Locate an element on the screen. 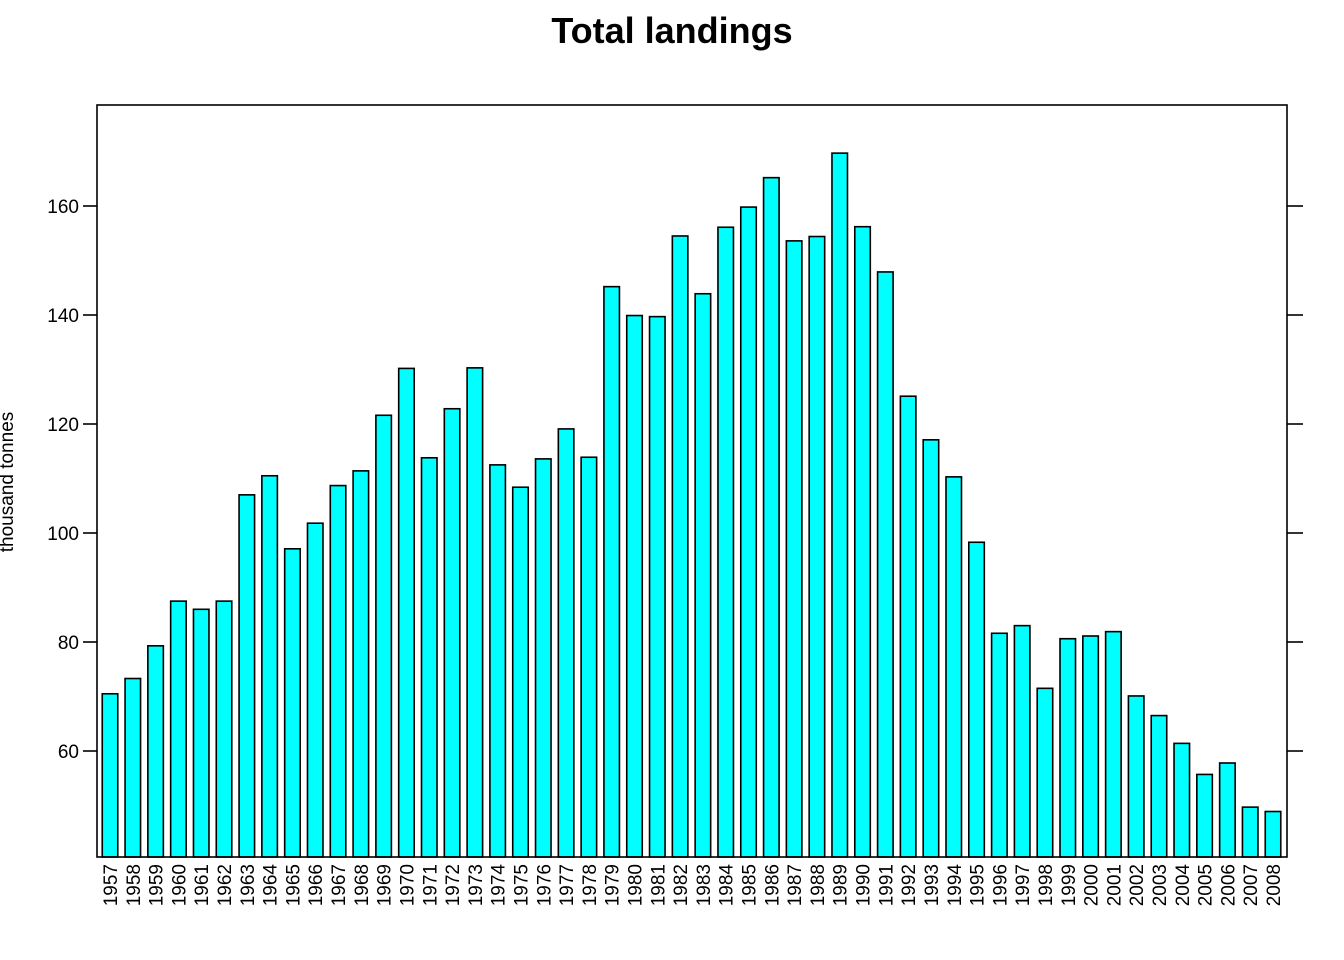  x-tick-label: 1972 is located at coordinates (453, 885).